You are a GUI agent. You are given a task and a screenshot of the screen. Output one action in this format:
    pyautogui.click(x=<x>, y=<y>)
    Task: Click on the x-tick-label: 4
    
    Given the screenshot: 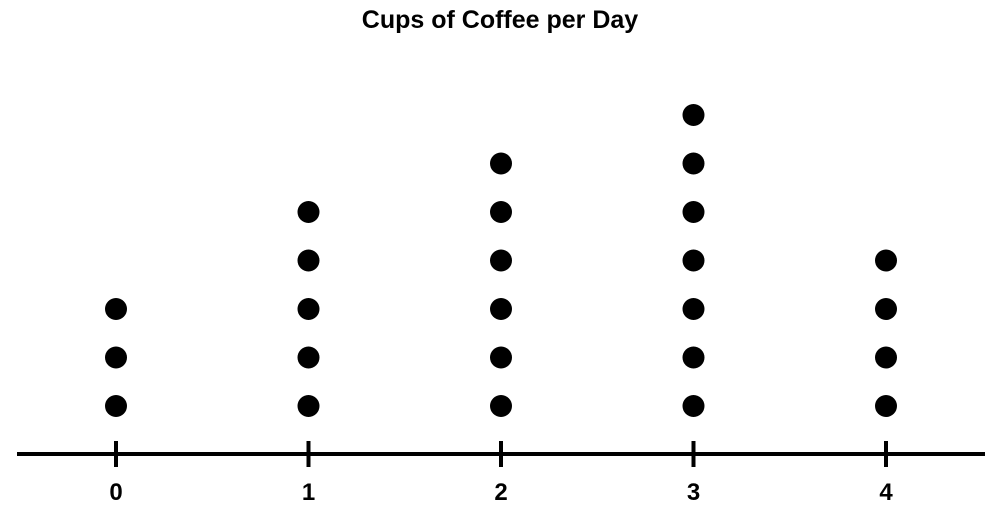 What is the action you would take?
    pyautogui.click(x=886, y=492)
    